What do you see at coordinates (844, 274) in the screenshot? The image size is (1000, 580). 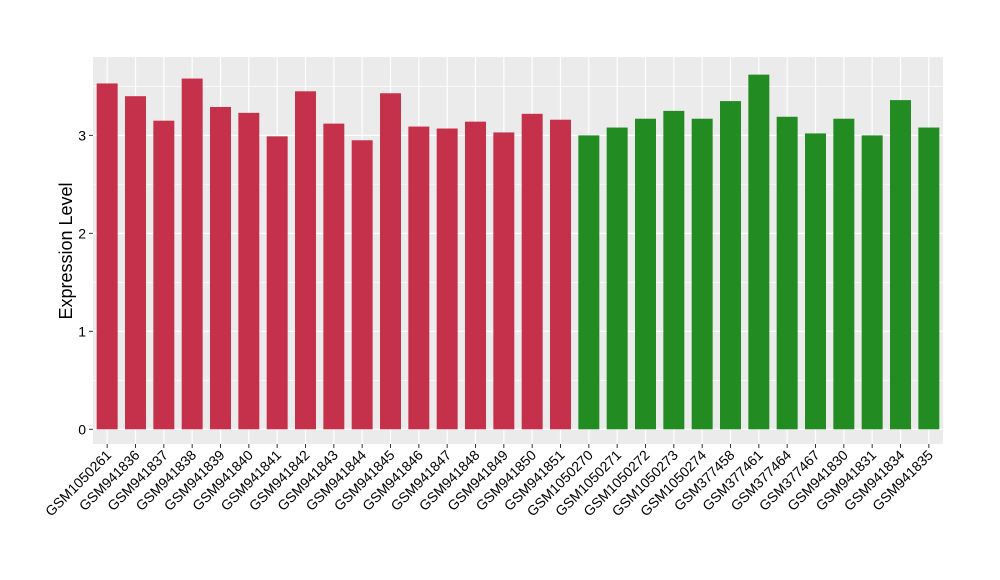 I see `bar-GSM941830` at bounding box center [844, 274].